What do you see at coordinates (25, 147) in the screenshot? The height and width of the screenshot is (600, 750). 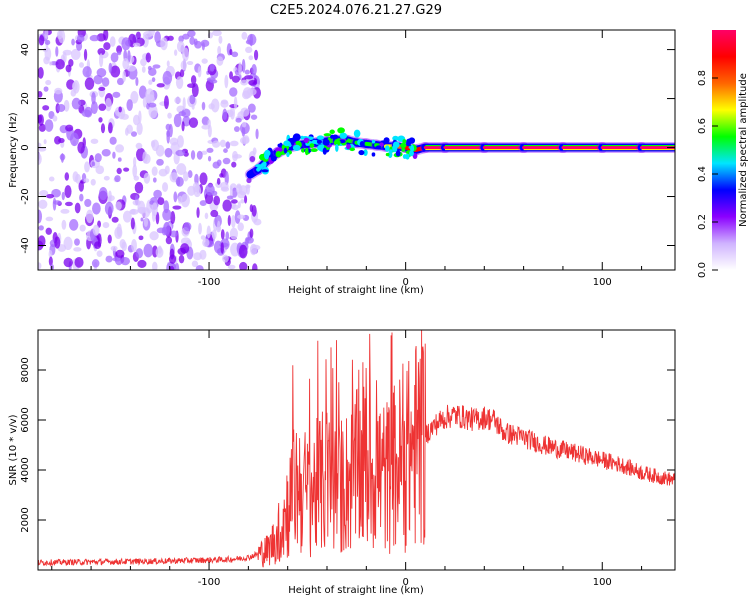 I see `spectrogram-y-tick-label: 0` at bounding box center [25, 147].